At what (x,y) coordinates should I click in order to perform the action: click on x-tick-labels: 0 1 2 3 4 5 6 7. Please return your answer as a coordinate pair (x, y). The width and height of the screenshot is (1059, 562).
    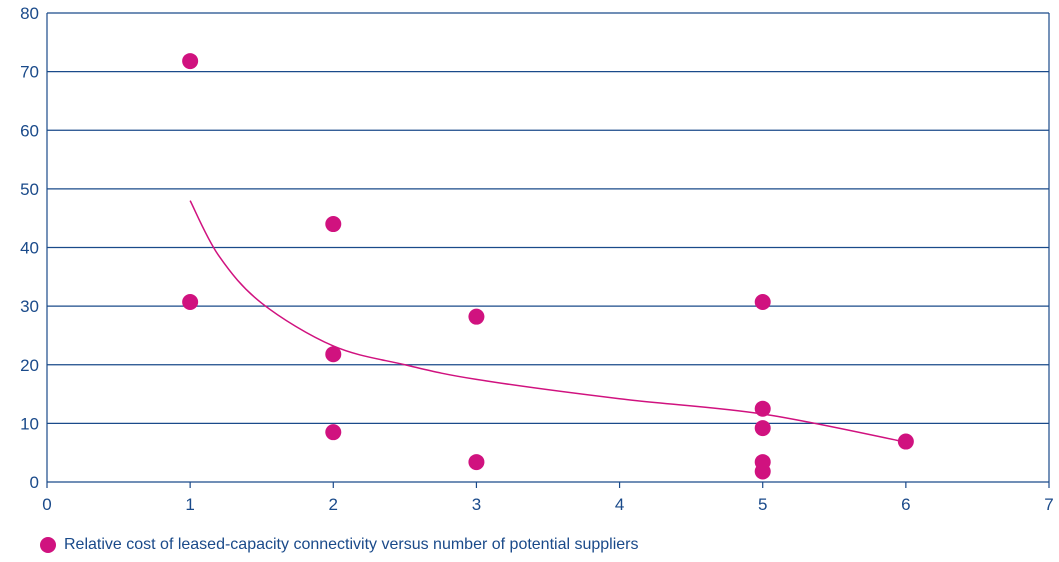
    Looking at the image, I should click on (547, 504).